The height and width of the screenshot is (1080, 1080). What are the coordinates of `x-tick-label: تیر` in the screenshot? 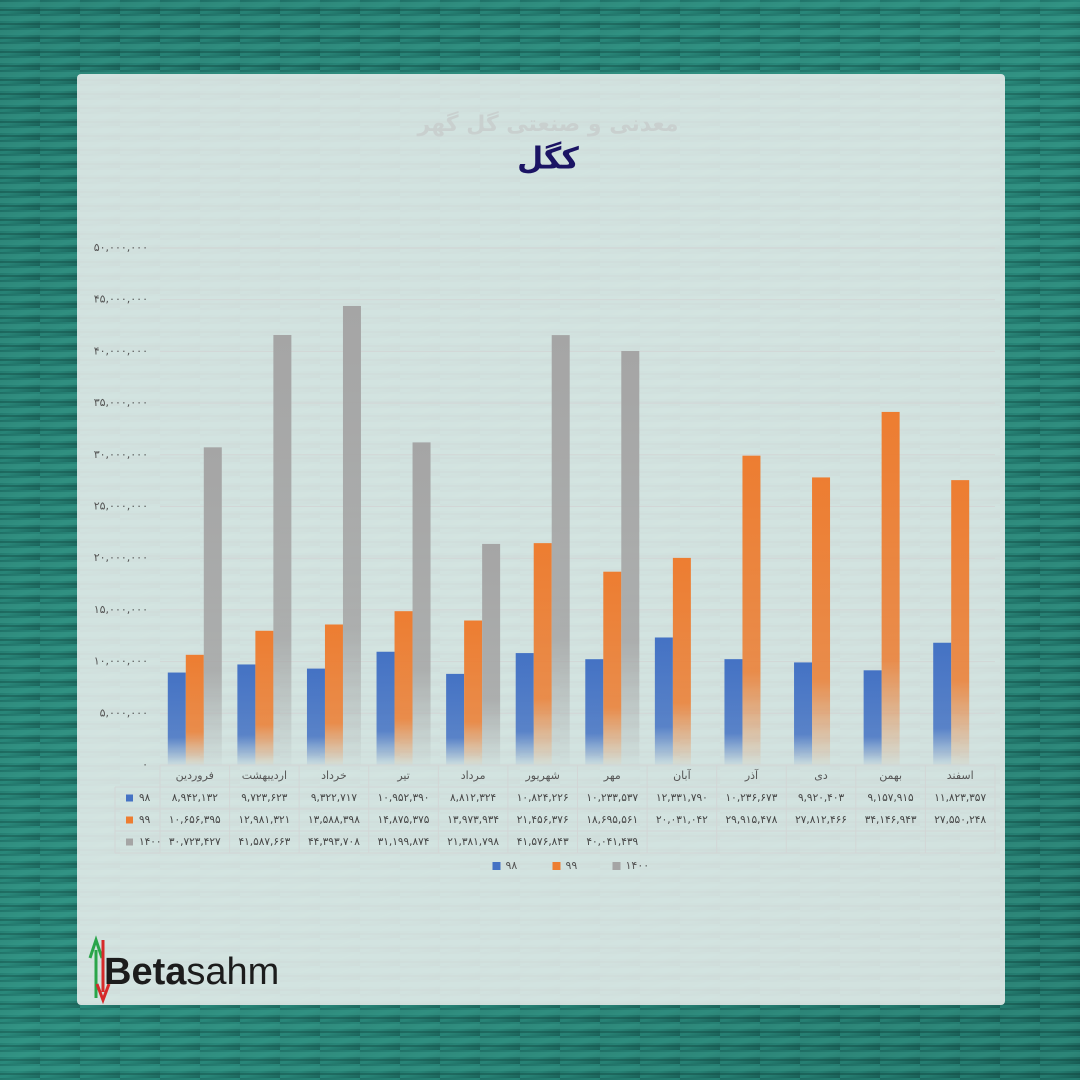 It's located at (402, 775).